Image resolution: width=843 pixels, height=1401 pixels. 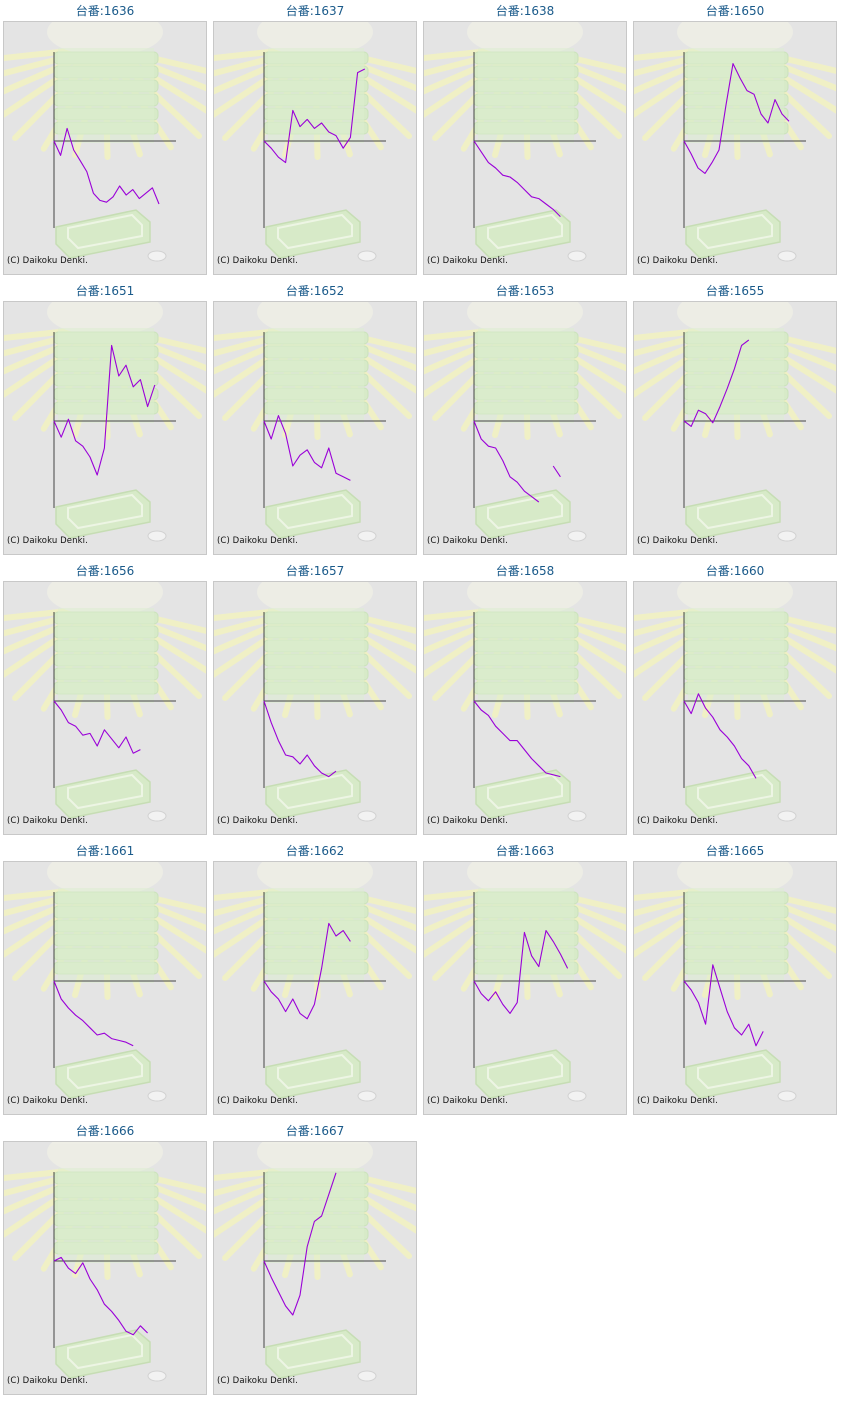 I want to click on machine-number-link: 台番:1655, so click(x=735, y=291).